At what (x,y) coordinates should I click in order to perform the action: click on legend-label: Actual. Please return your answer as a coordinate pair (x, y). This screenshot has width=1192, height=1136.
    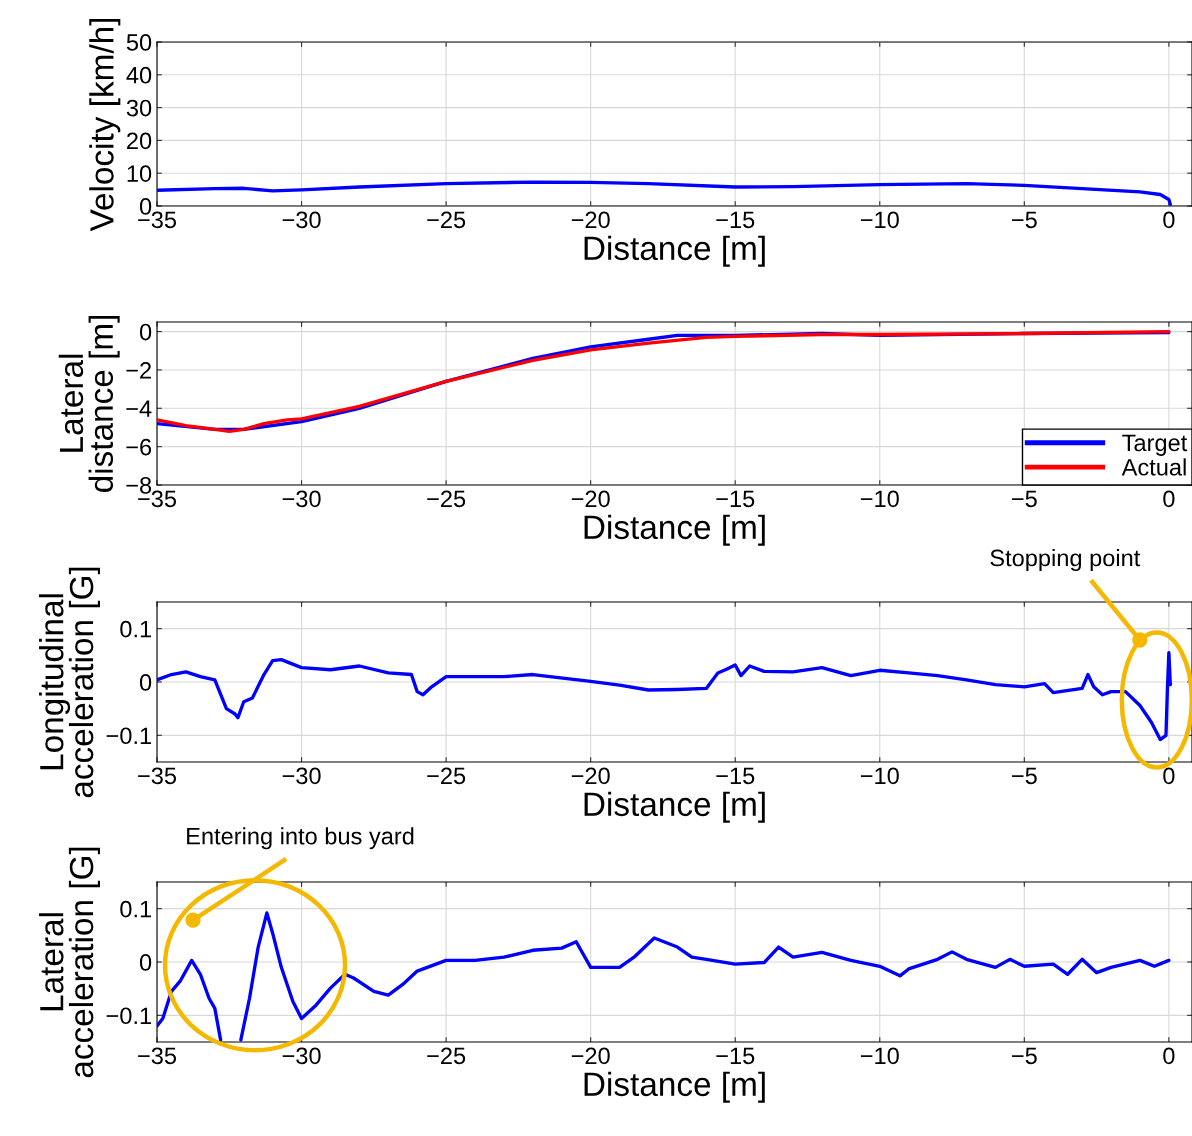
    Looking at the image, I should click on (1153, 467).